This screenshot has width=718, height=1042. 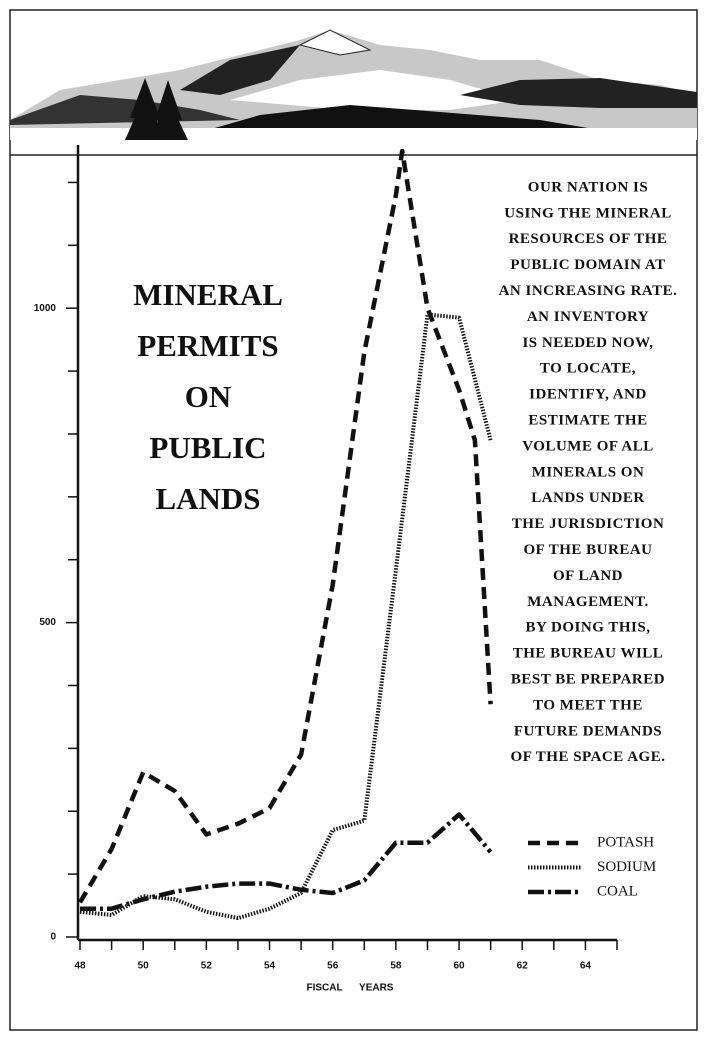 What do you see at coordinates (588, 628) in the screenshot?
I see `annotation-line: BY DOING THIS,` at bounding box center [588, 628].